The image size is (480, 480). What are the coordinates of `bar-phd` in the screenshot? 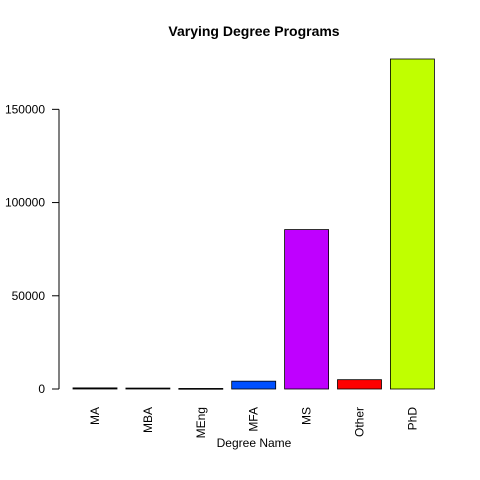 It's located at (412, 224).